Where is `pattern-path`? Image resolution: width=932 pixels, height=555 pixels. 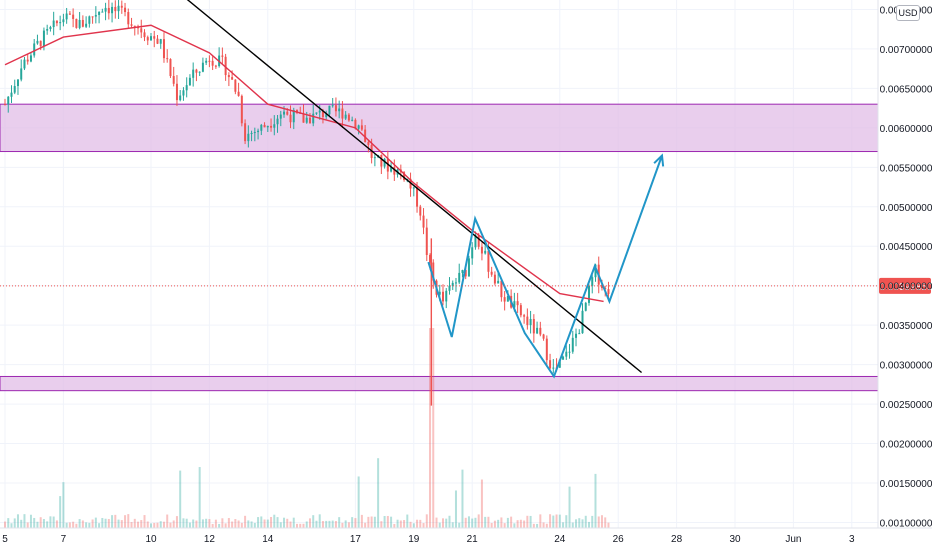
pattern-path is located at coordinates (546, 266).